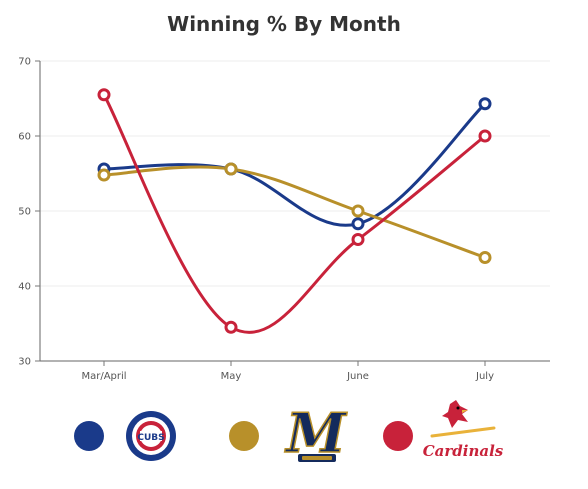 The image size is (588, 489). What do you see at coordinates (89, 436) in the screenshot?
I see `legend-swatch-cubs` at bounding box center [89, 436].